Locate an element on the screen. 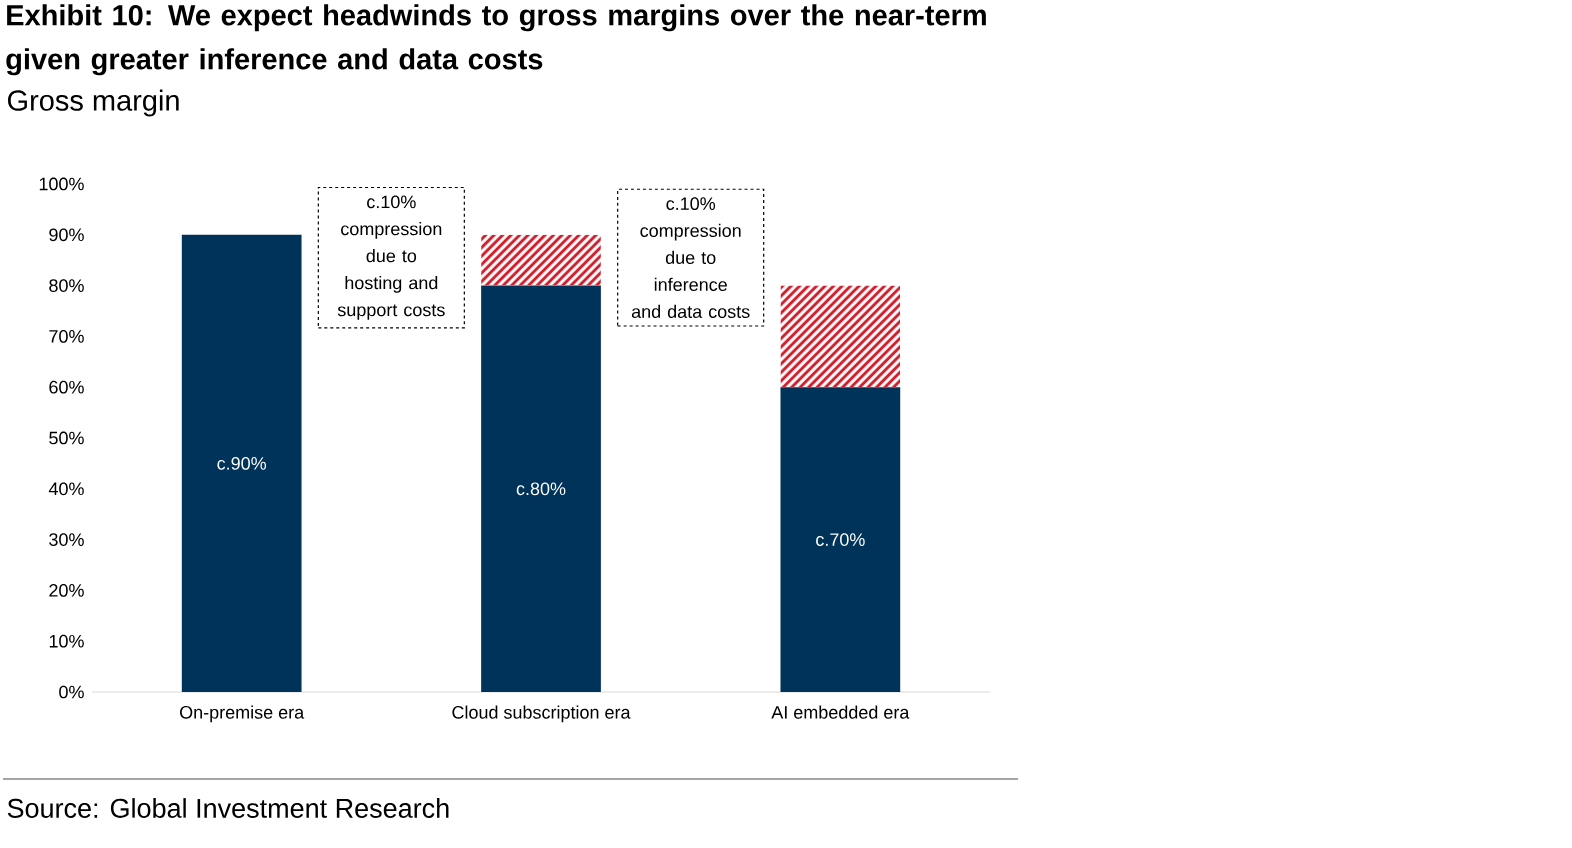  data-label: c.70% is located at coordinates (840, 539).